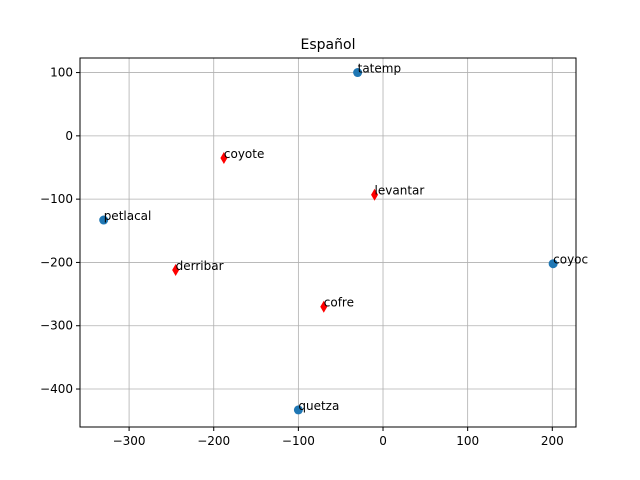 The width and height of the screenshot is (640, 480). I want to click on x-tick-label: 0, so click(383, 441).